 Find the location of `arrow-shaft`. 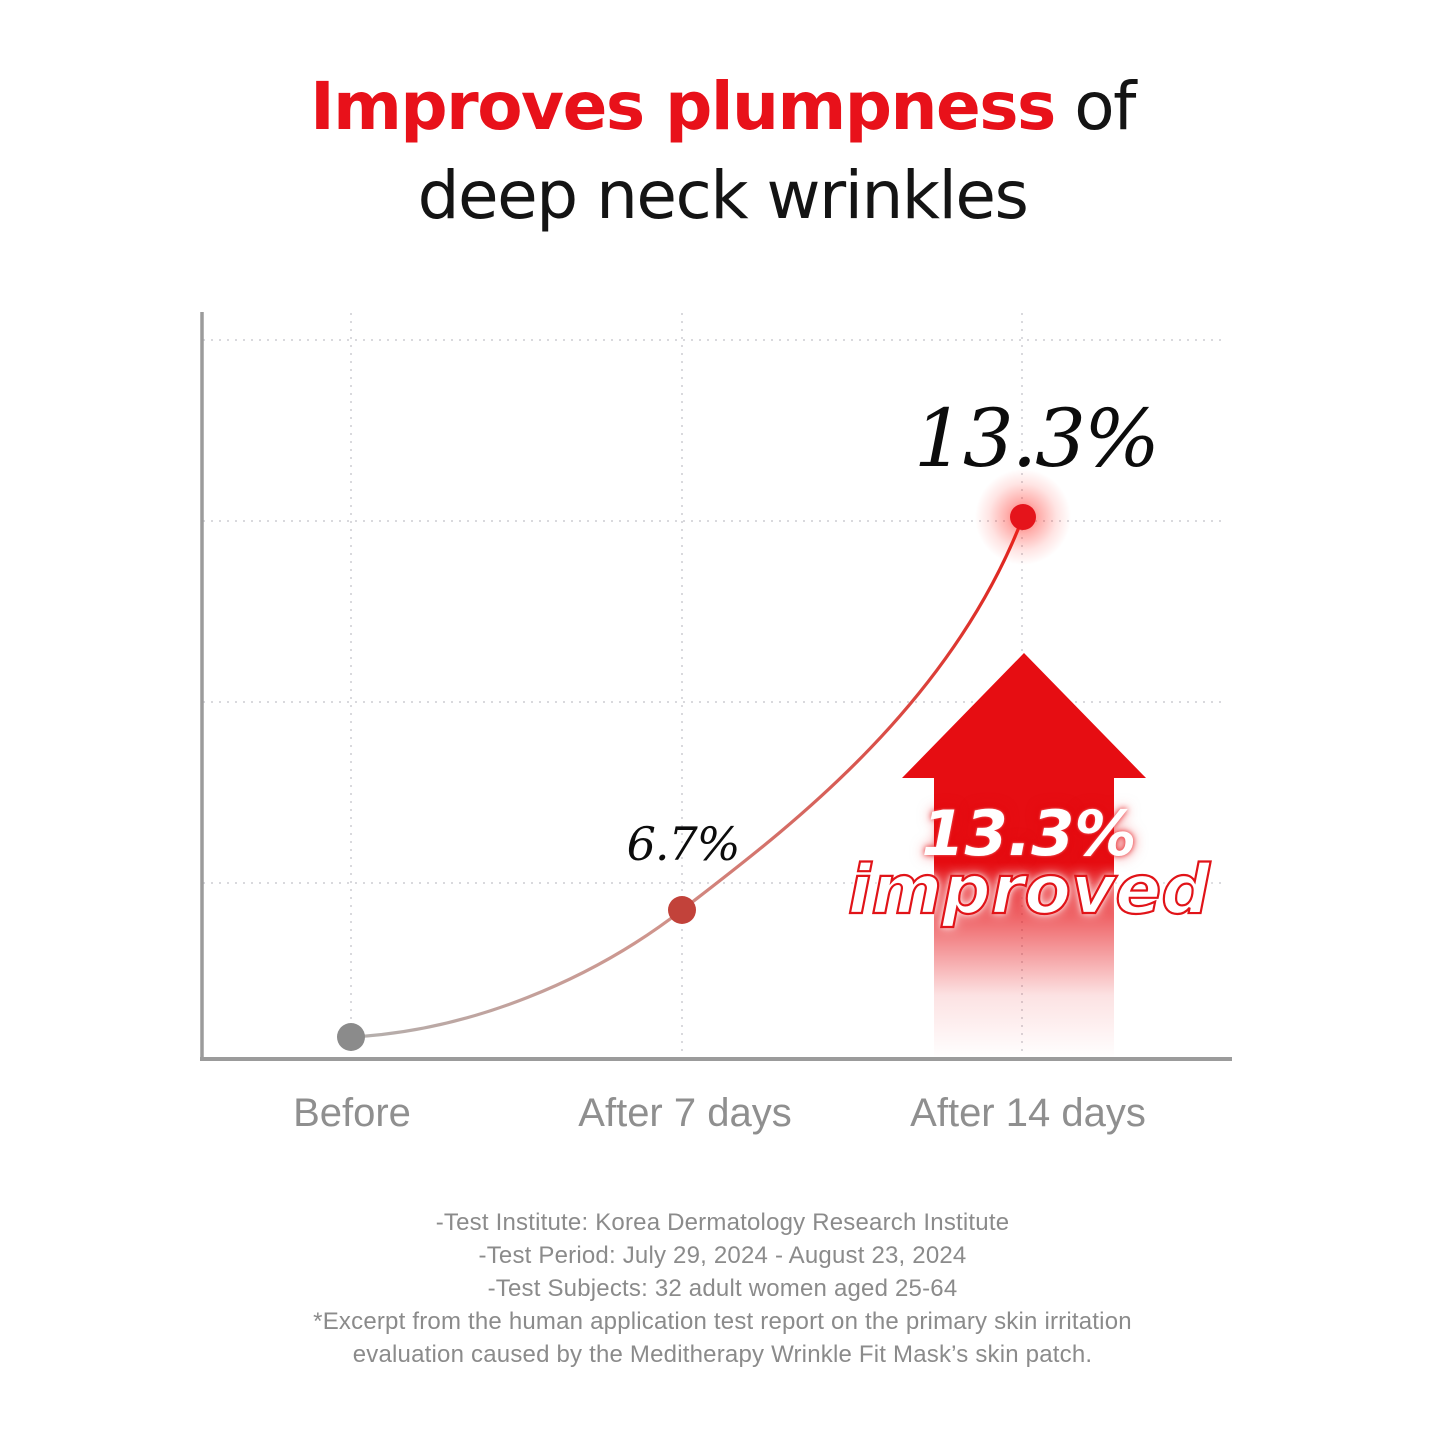

arrow-shaft is located at coordinates (1024, 917).